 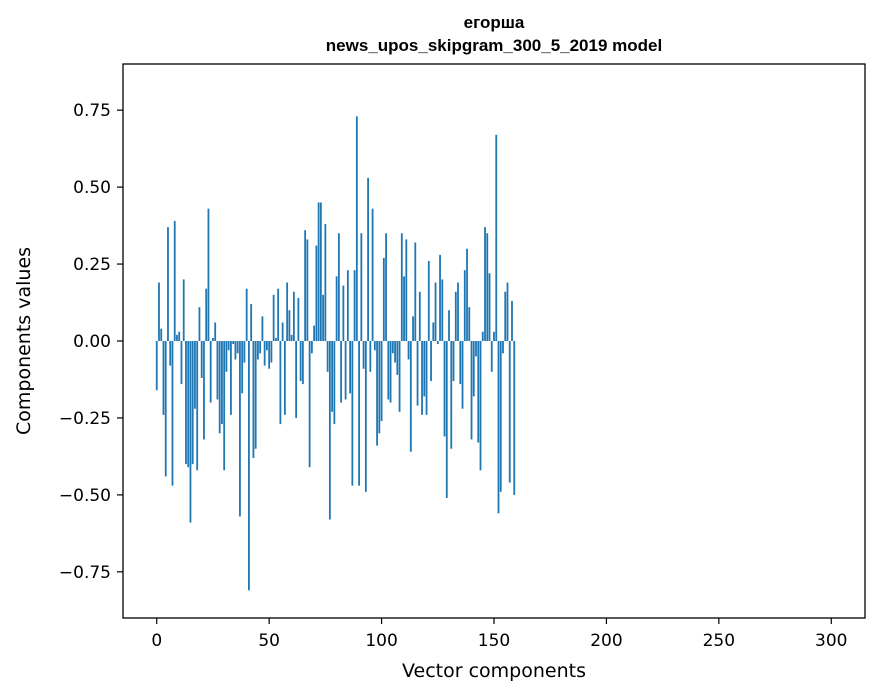 I want to click on chart-title-line2: news_upos_skipgram_300_5_2019 model, so click(x=494, y=45).